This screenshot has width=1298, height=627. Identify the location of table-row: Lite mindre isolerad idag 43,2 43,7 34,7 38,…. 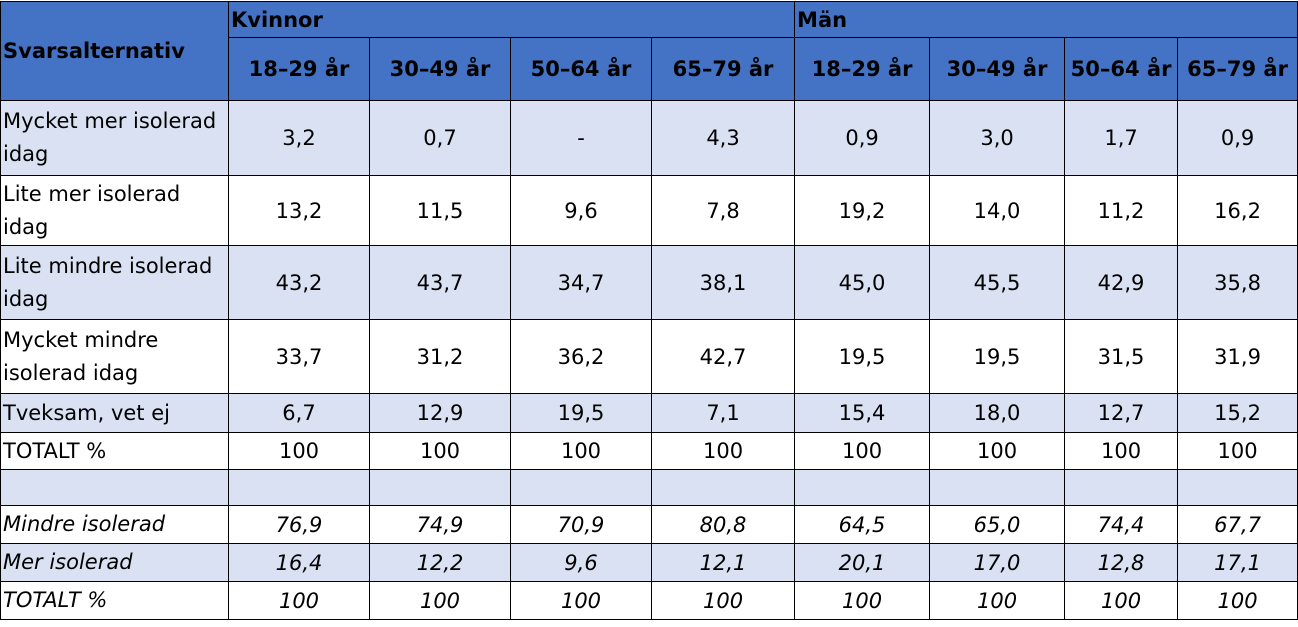
(649, 282).